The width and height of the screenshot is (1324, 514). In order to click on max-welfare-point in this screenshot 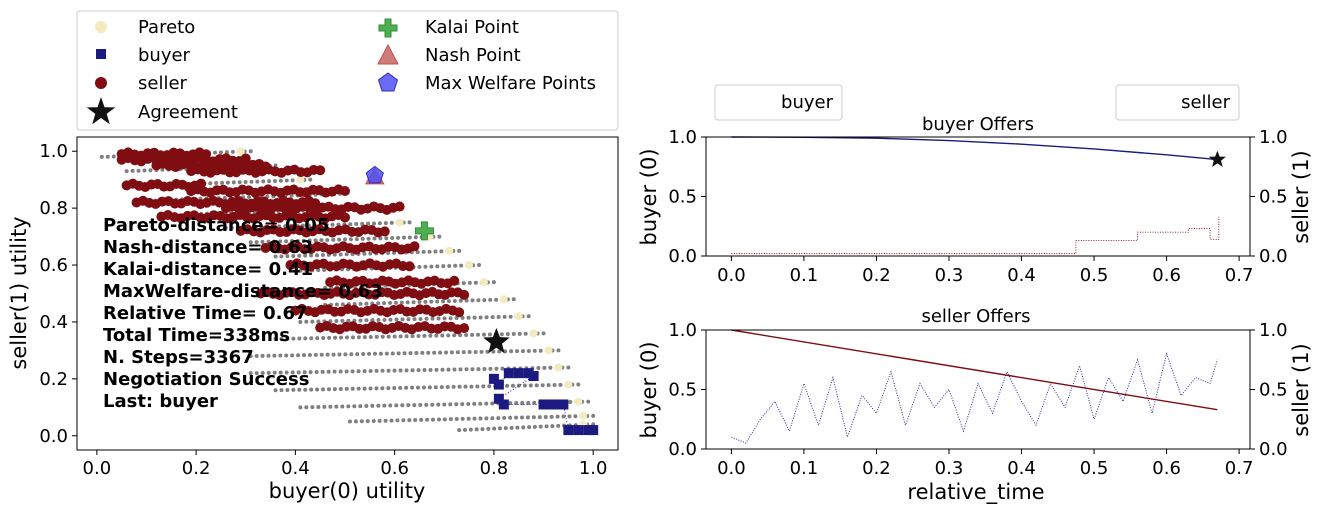, I will do `click(374, 174)`.